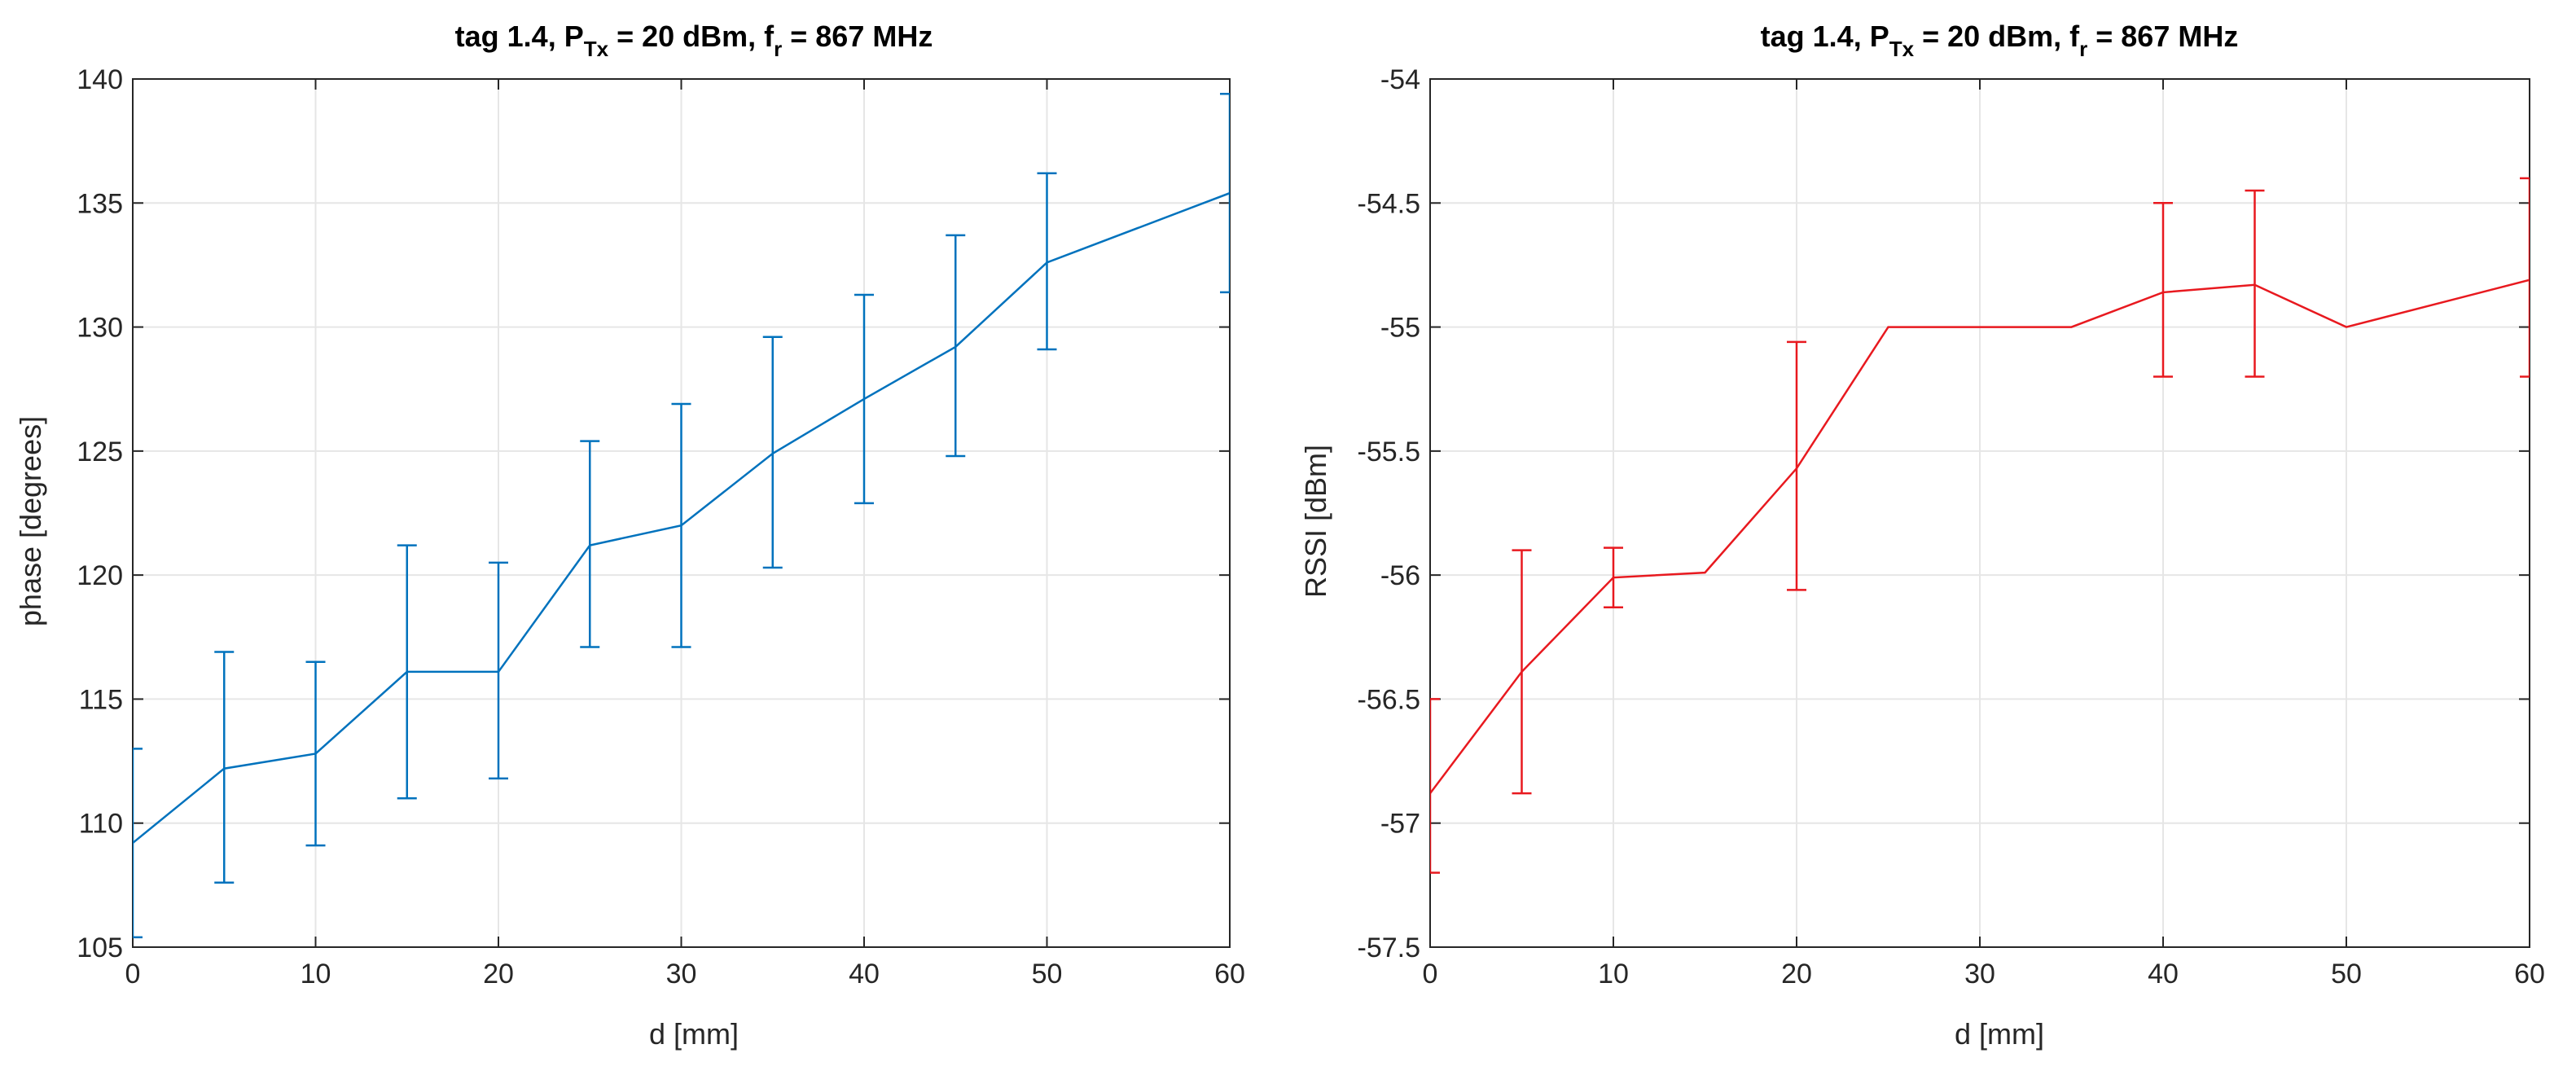  What do you see at coordinates (100, 204) in the screenshot?
I see `phase-y-tick-label: 135` at bounding box center [100, 204].